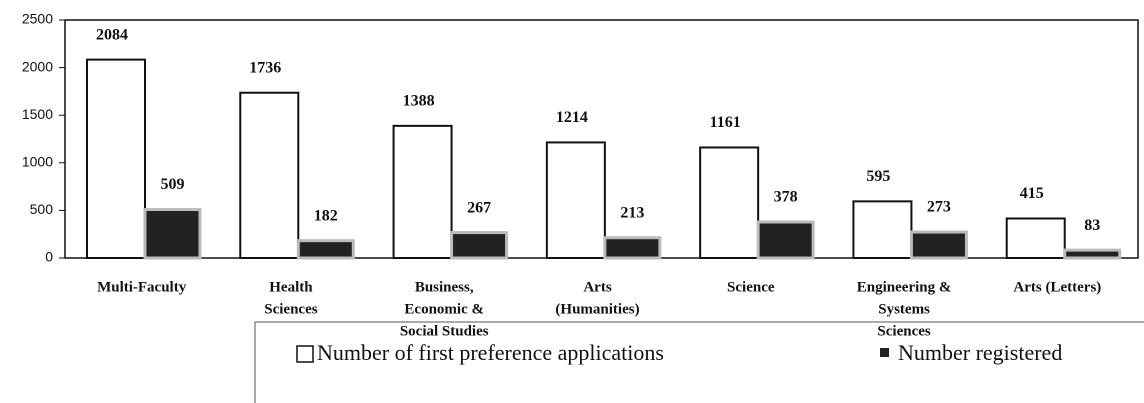  Describe the element at coordinates (419, 101) in the screenshot. I see `value-label: 1388` at that location.